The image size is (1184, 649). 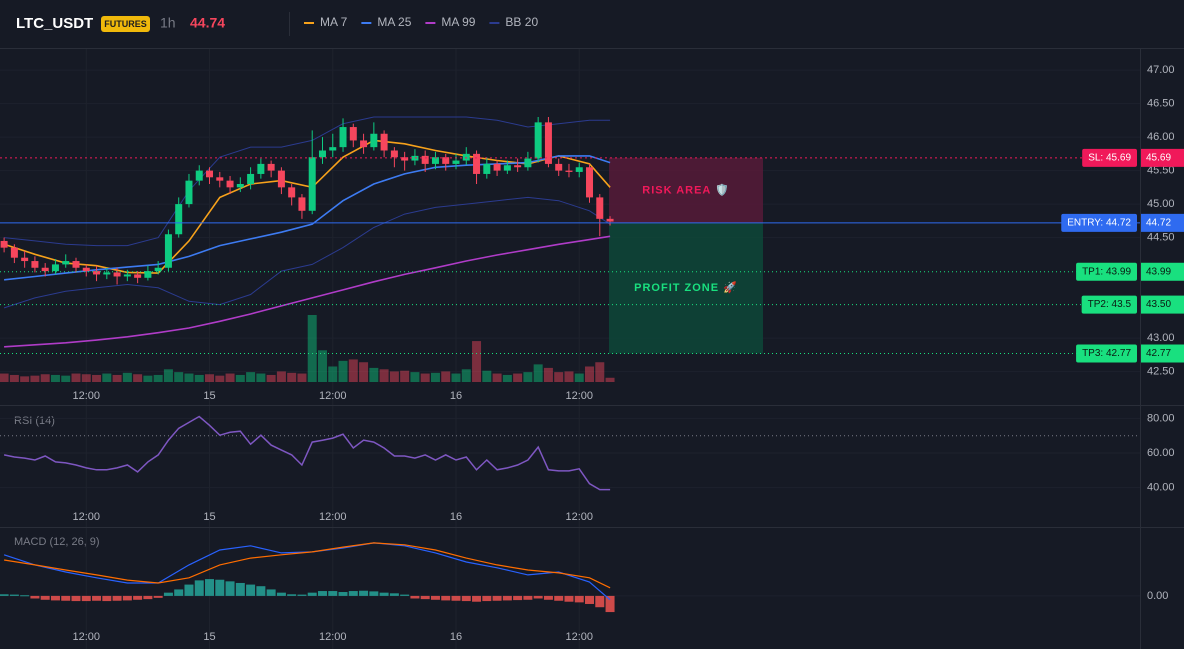 I want to click on y-tick-label: 47.00, so click(x=1161, y=70).